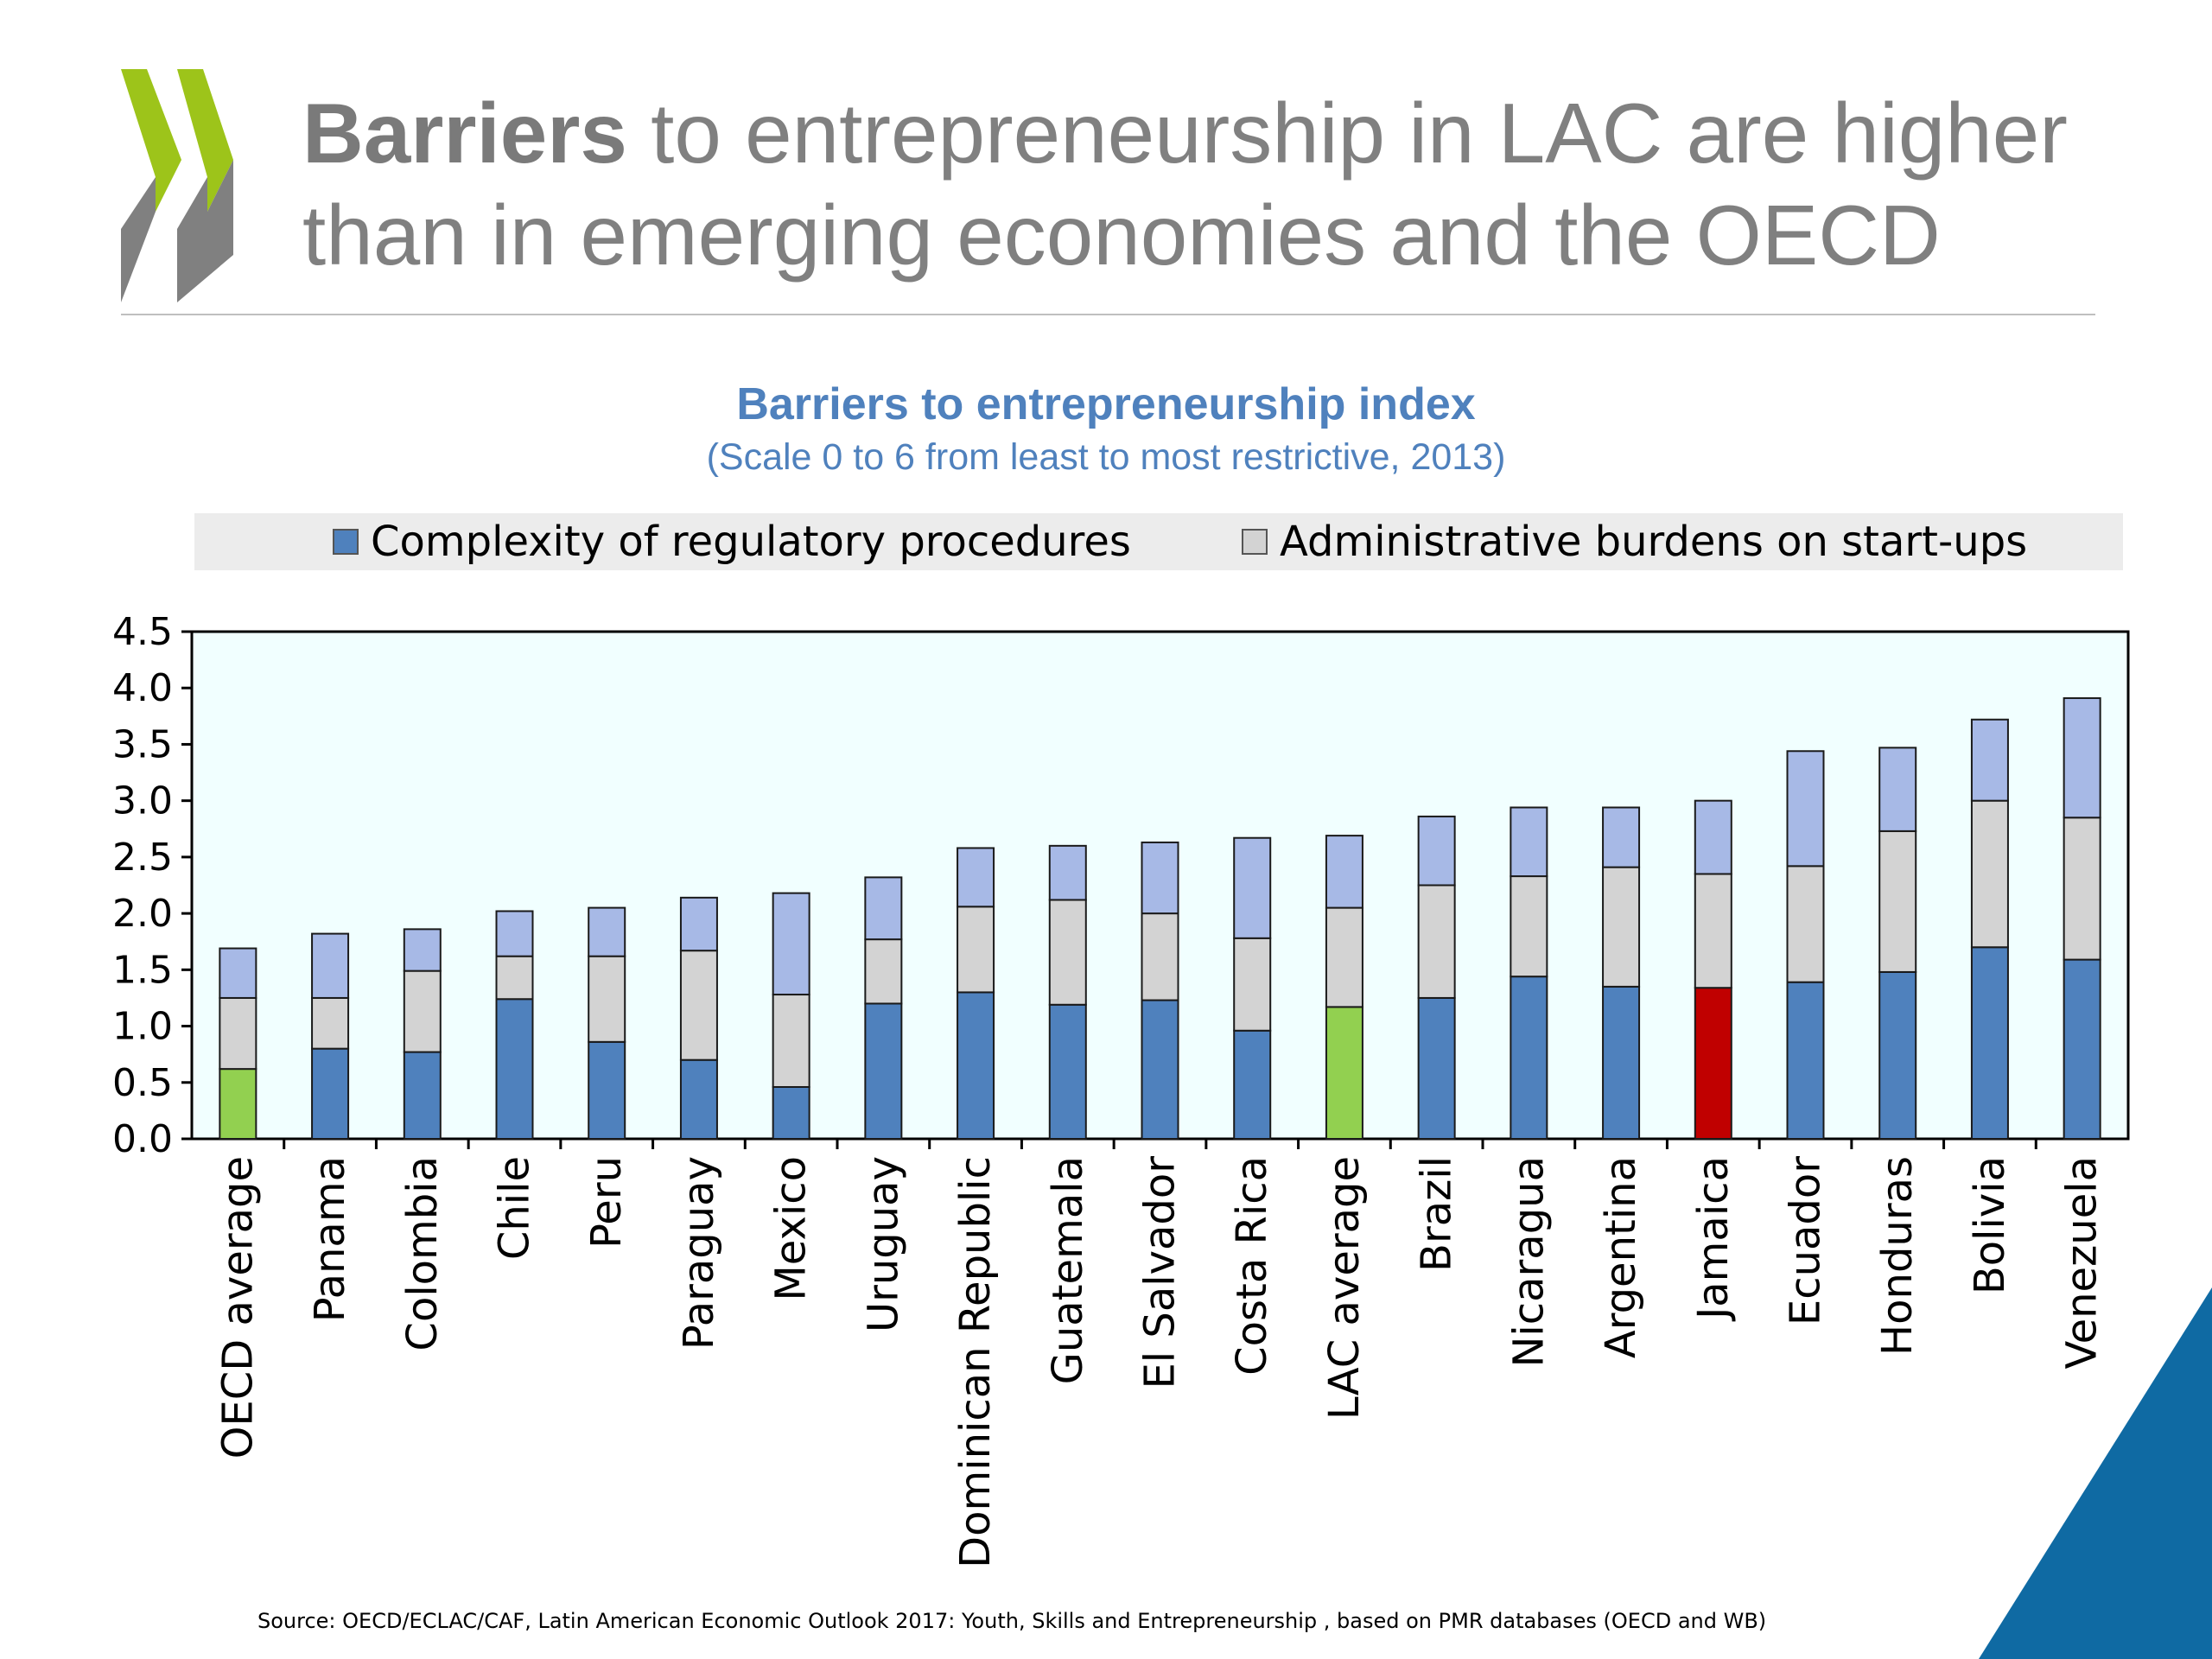  I want to click on x-tick-label: Costa Rica, so click(1252, 1266).